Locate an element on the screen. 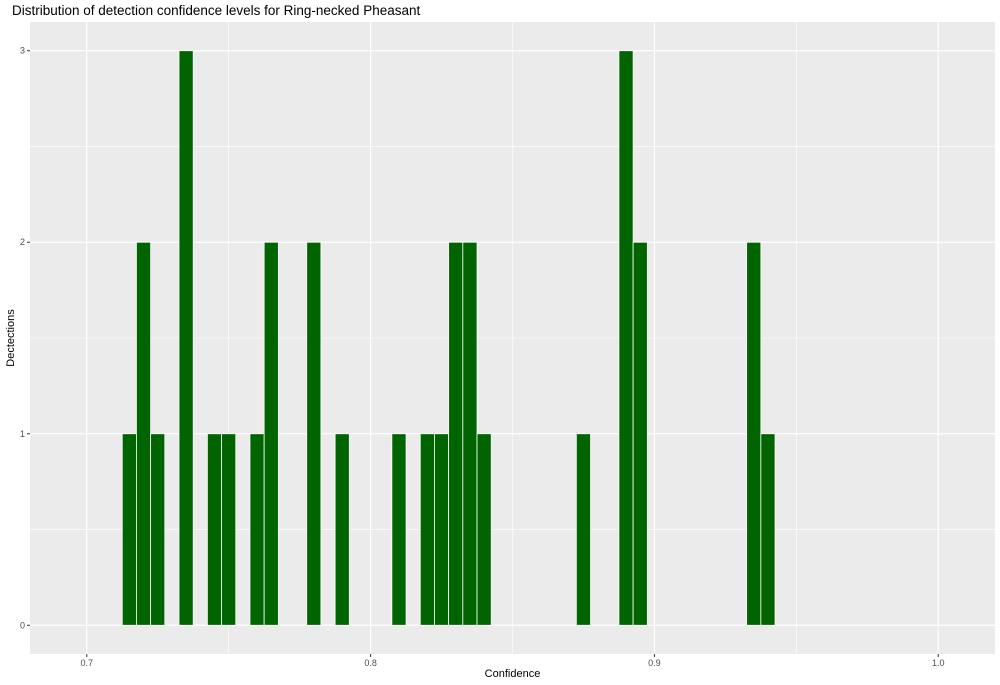  x-tick-label: 0.9 is located at coordinates (654, 663).